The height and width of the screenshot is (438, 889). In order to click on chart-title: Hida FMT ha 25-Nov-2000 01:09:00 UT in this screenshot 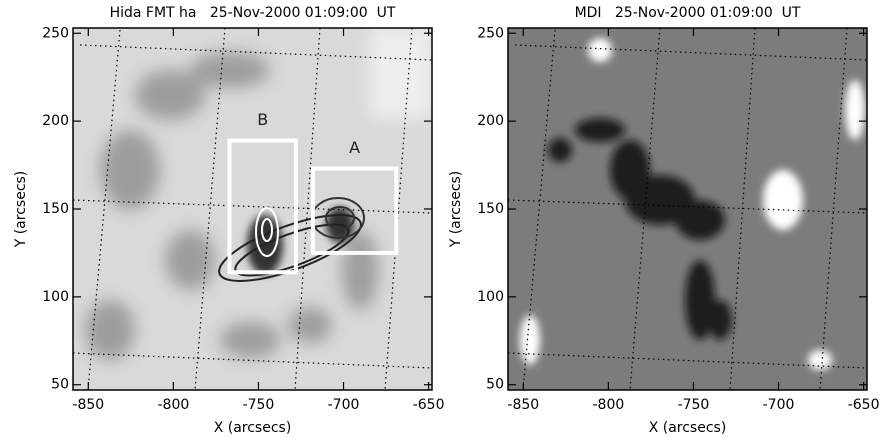, I will do `click(253, 13)`.